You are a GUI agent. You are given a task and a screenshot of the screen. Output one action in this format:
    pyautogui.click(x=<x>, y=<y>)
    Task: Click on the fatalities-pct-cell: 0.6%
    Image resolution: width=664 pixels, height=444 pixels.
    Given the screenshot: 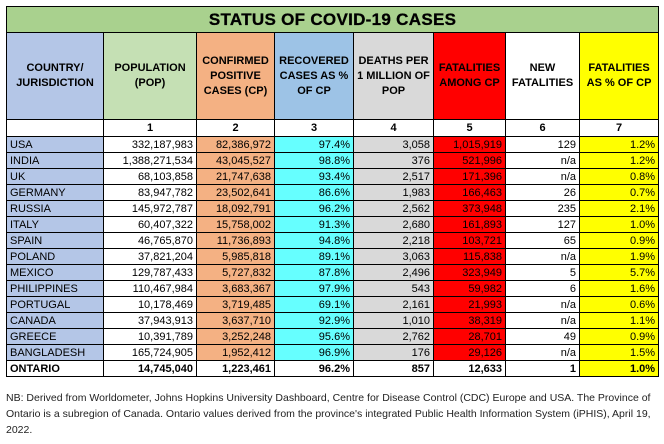 What is the action you would take?
    pyautogui.click(x=619, y=304)
    